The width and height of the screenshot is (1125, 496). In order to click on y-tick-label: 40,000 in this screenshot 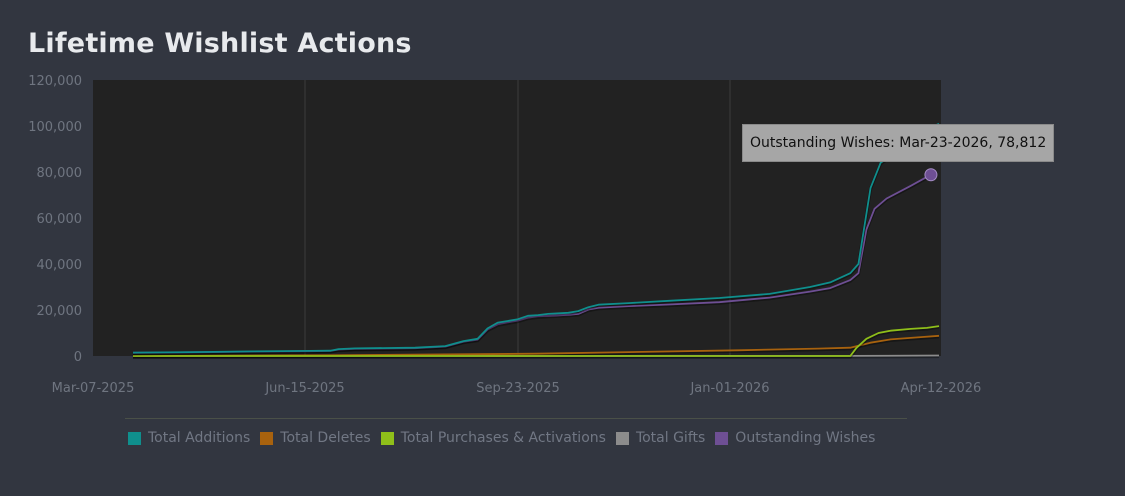, I will do `click(60, 265)`.